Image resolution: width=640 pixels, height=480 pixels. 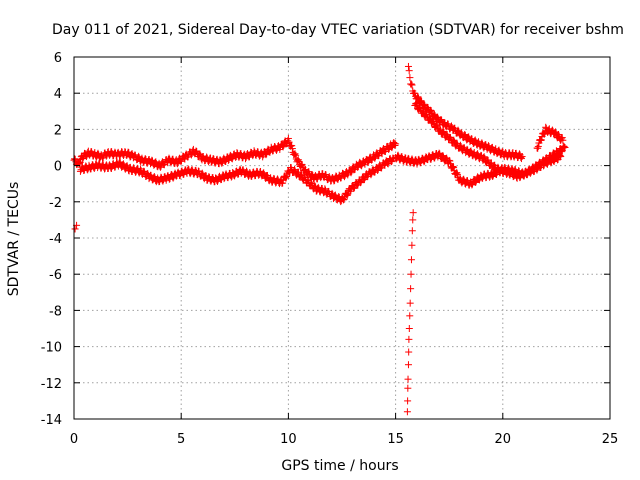 I want to click on y-tick-label: -6, so click(x=55, y=275).